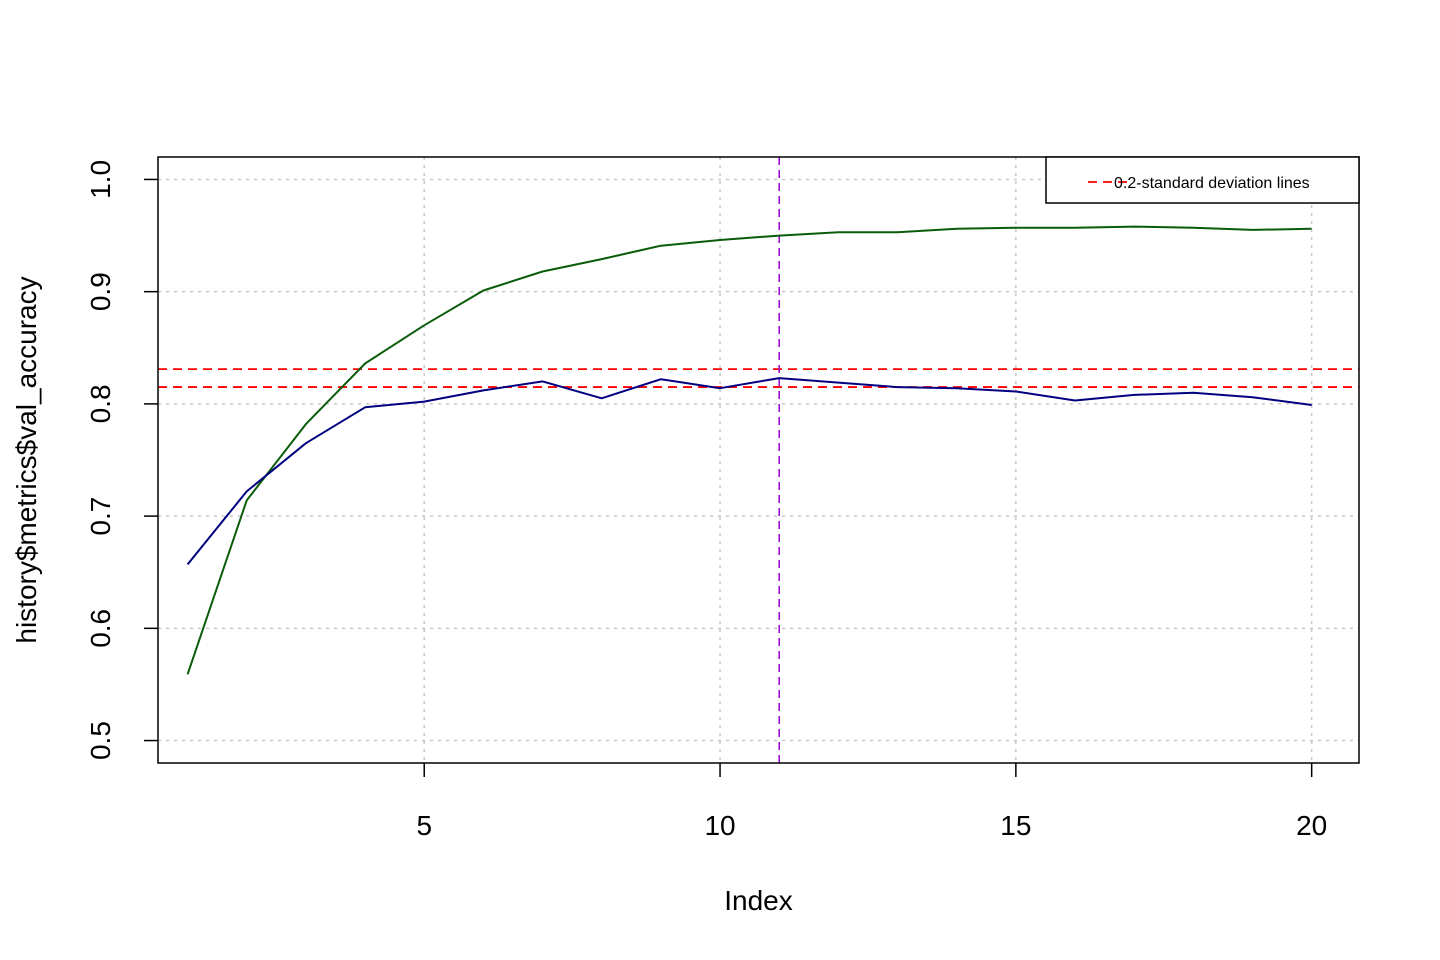  I want to click on x-axis: 5 10 15 20, so click(871, 802).